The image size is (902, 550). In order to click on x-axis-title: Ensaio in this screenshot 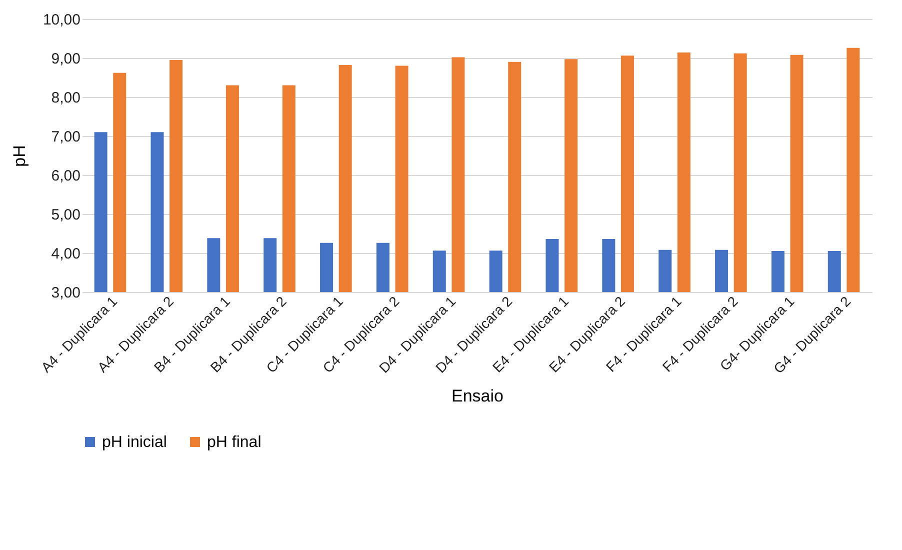, I will do `click(478, 396)`.